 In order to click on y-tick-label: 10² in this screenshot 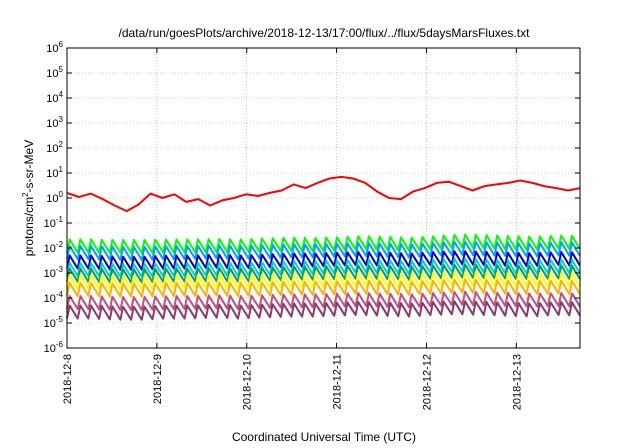, I will do `click(54, 147)`.